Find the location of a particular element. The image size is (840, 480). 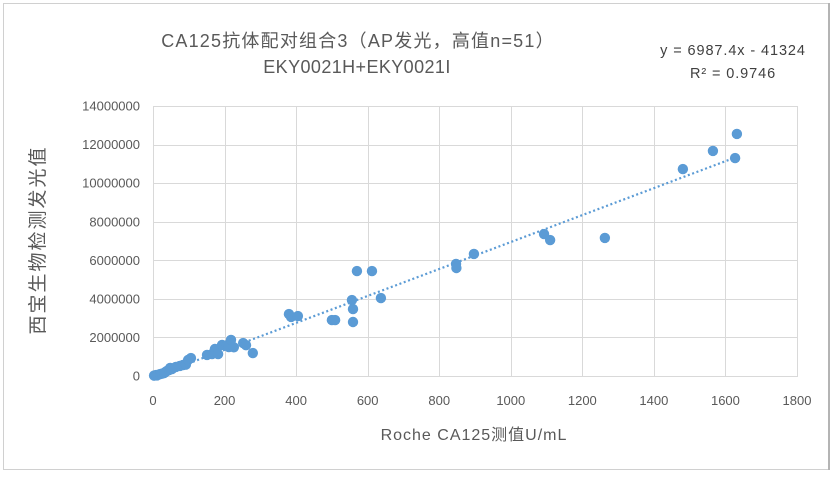

x-tick-label: 1600 is located at coordinates (725, 400).